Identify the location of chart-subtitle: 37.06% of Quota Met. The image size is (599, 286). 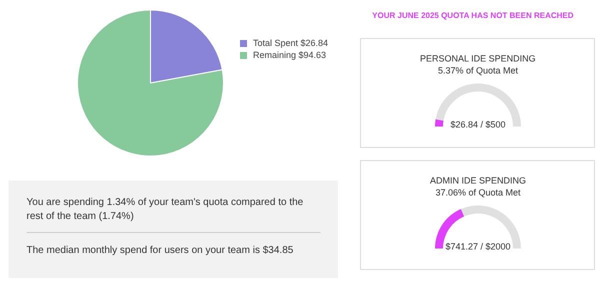
(478, 193).